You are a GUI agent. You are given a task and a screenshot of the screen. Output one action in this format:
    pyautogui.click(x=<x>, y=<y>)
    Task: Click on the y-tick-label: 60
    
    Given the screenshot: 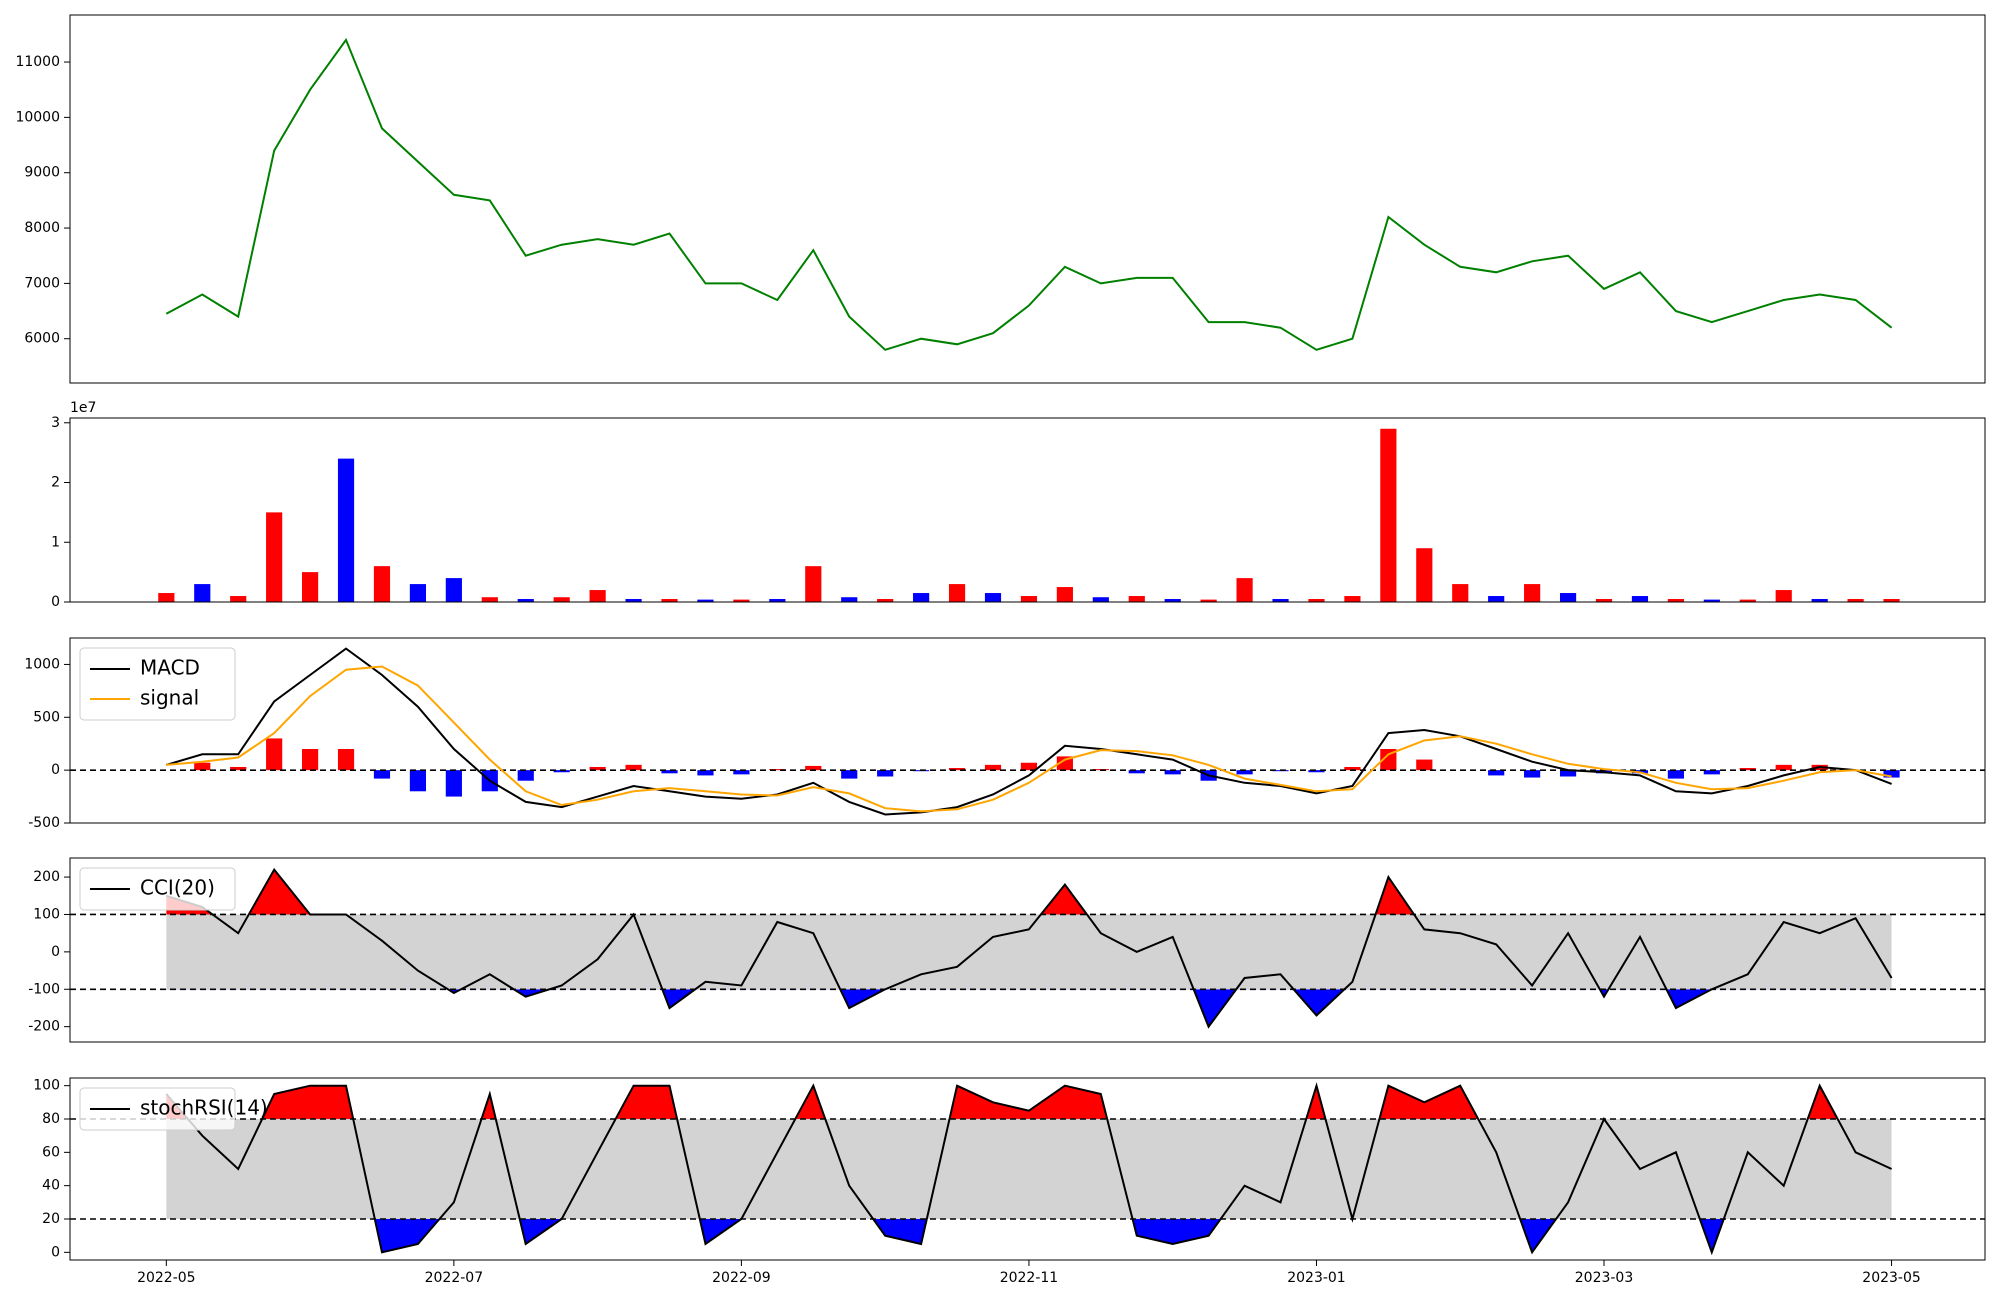 What is the action you would take?
    pyautogui.click(x=51, y=1152)
    